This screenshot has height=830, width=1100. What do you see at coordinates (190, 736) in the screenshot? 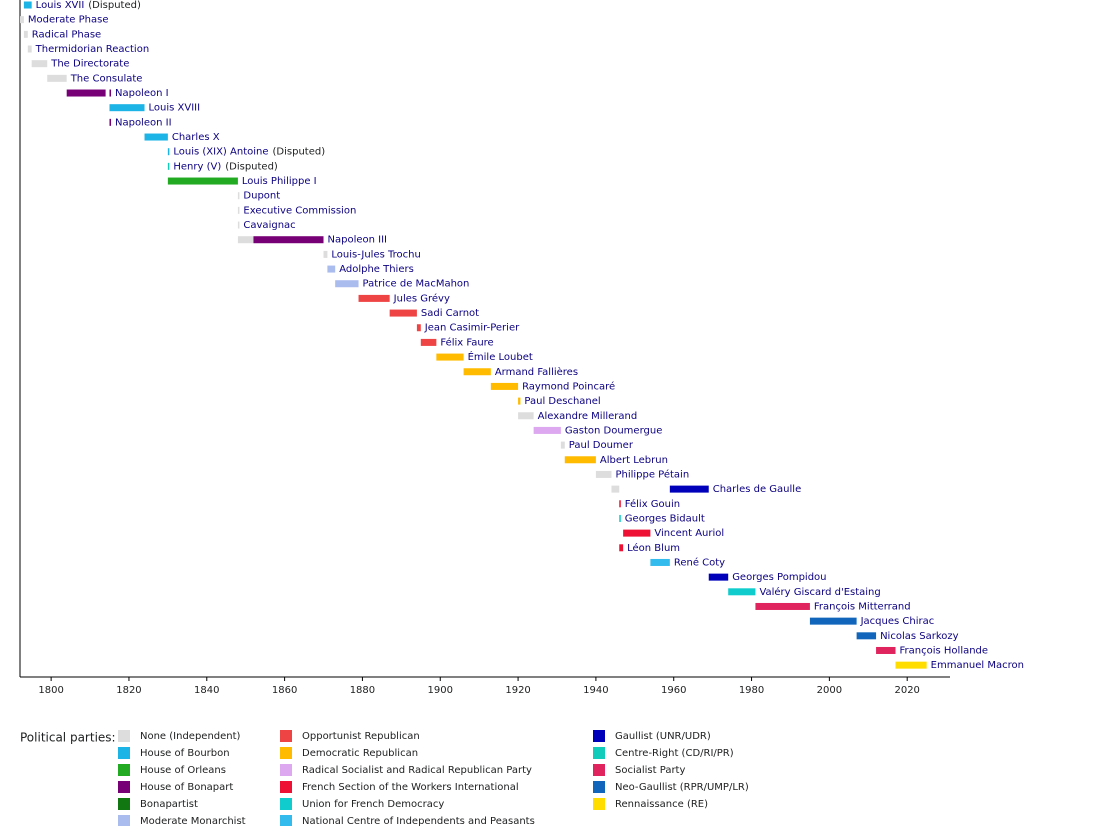
I see `legend-label: None (Independent)` at bounding box center [190, 736].